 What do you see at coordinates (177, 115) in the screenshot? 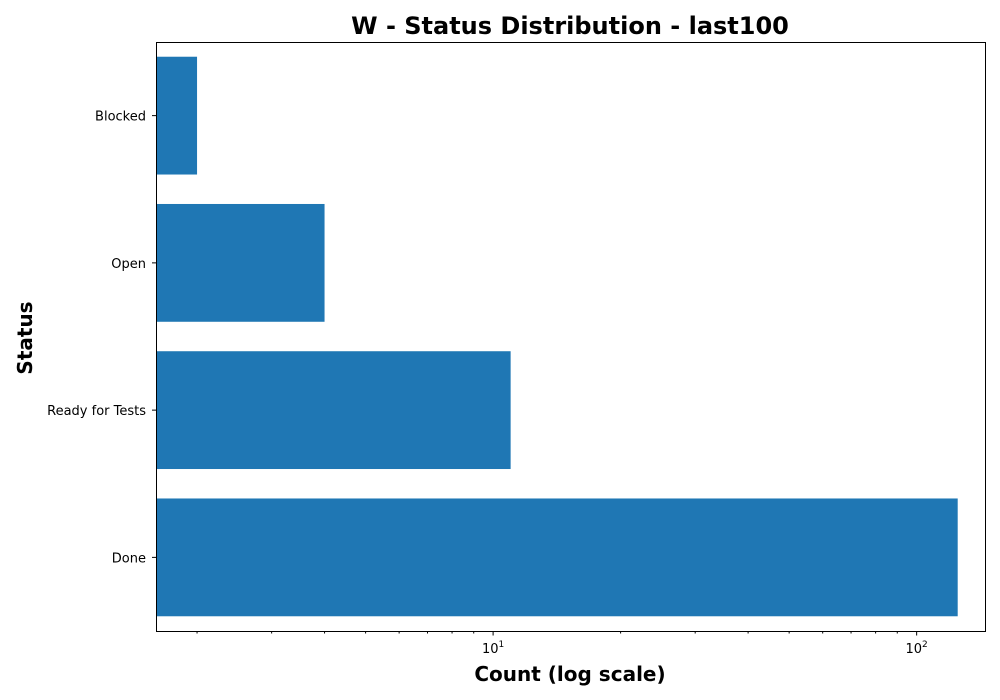
I see `bar-blocked` at bounding box center [177, 115].